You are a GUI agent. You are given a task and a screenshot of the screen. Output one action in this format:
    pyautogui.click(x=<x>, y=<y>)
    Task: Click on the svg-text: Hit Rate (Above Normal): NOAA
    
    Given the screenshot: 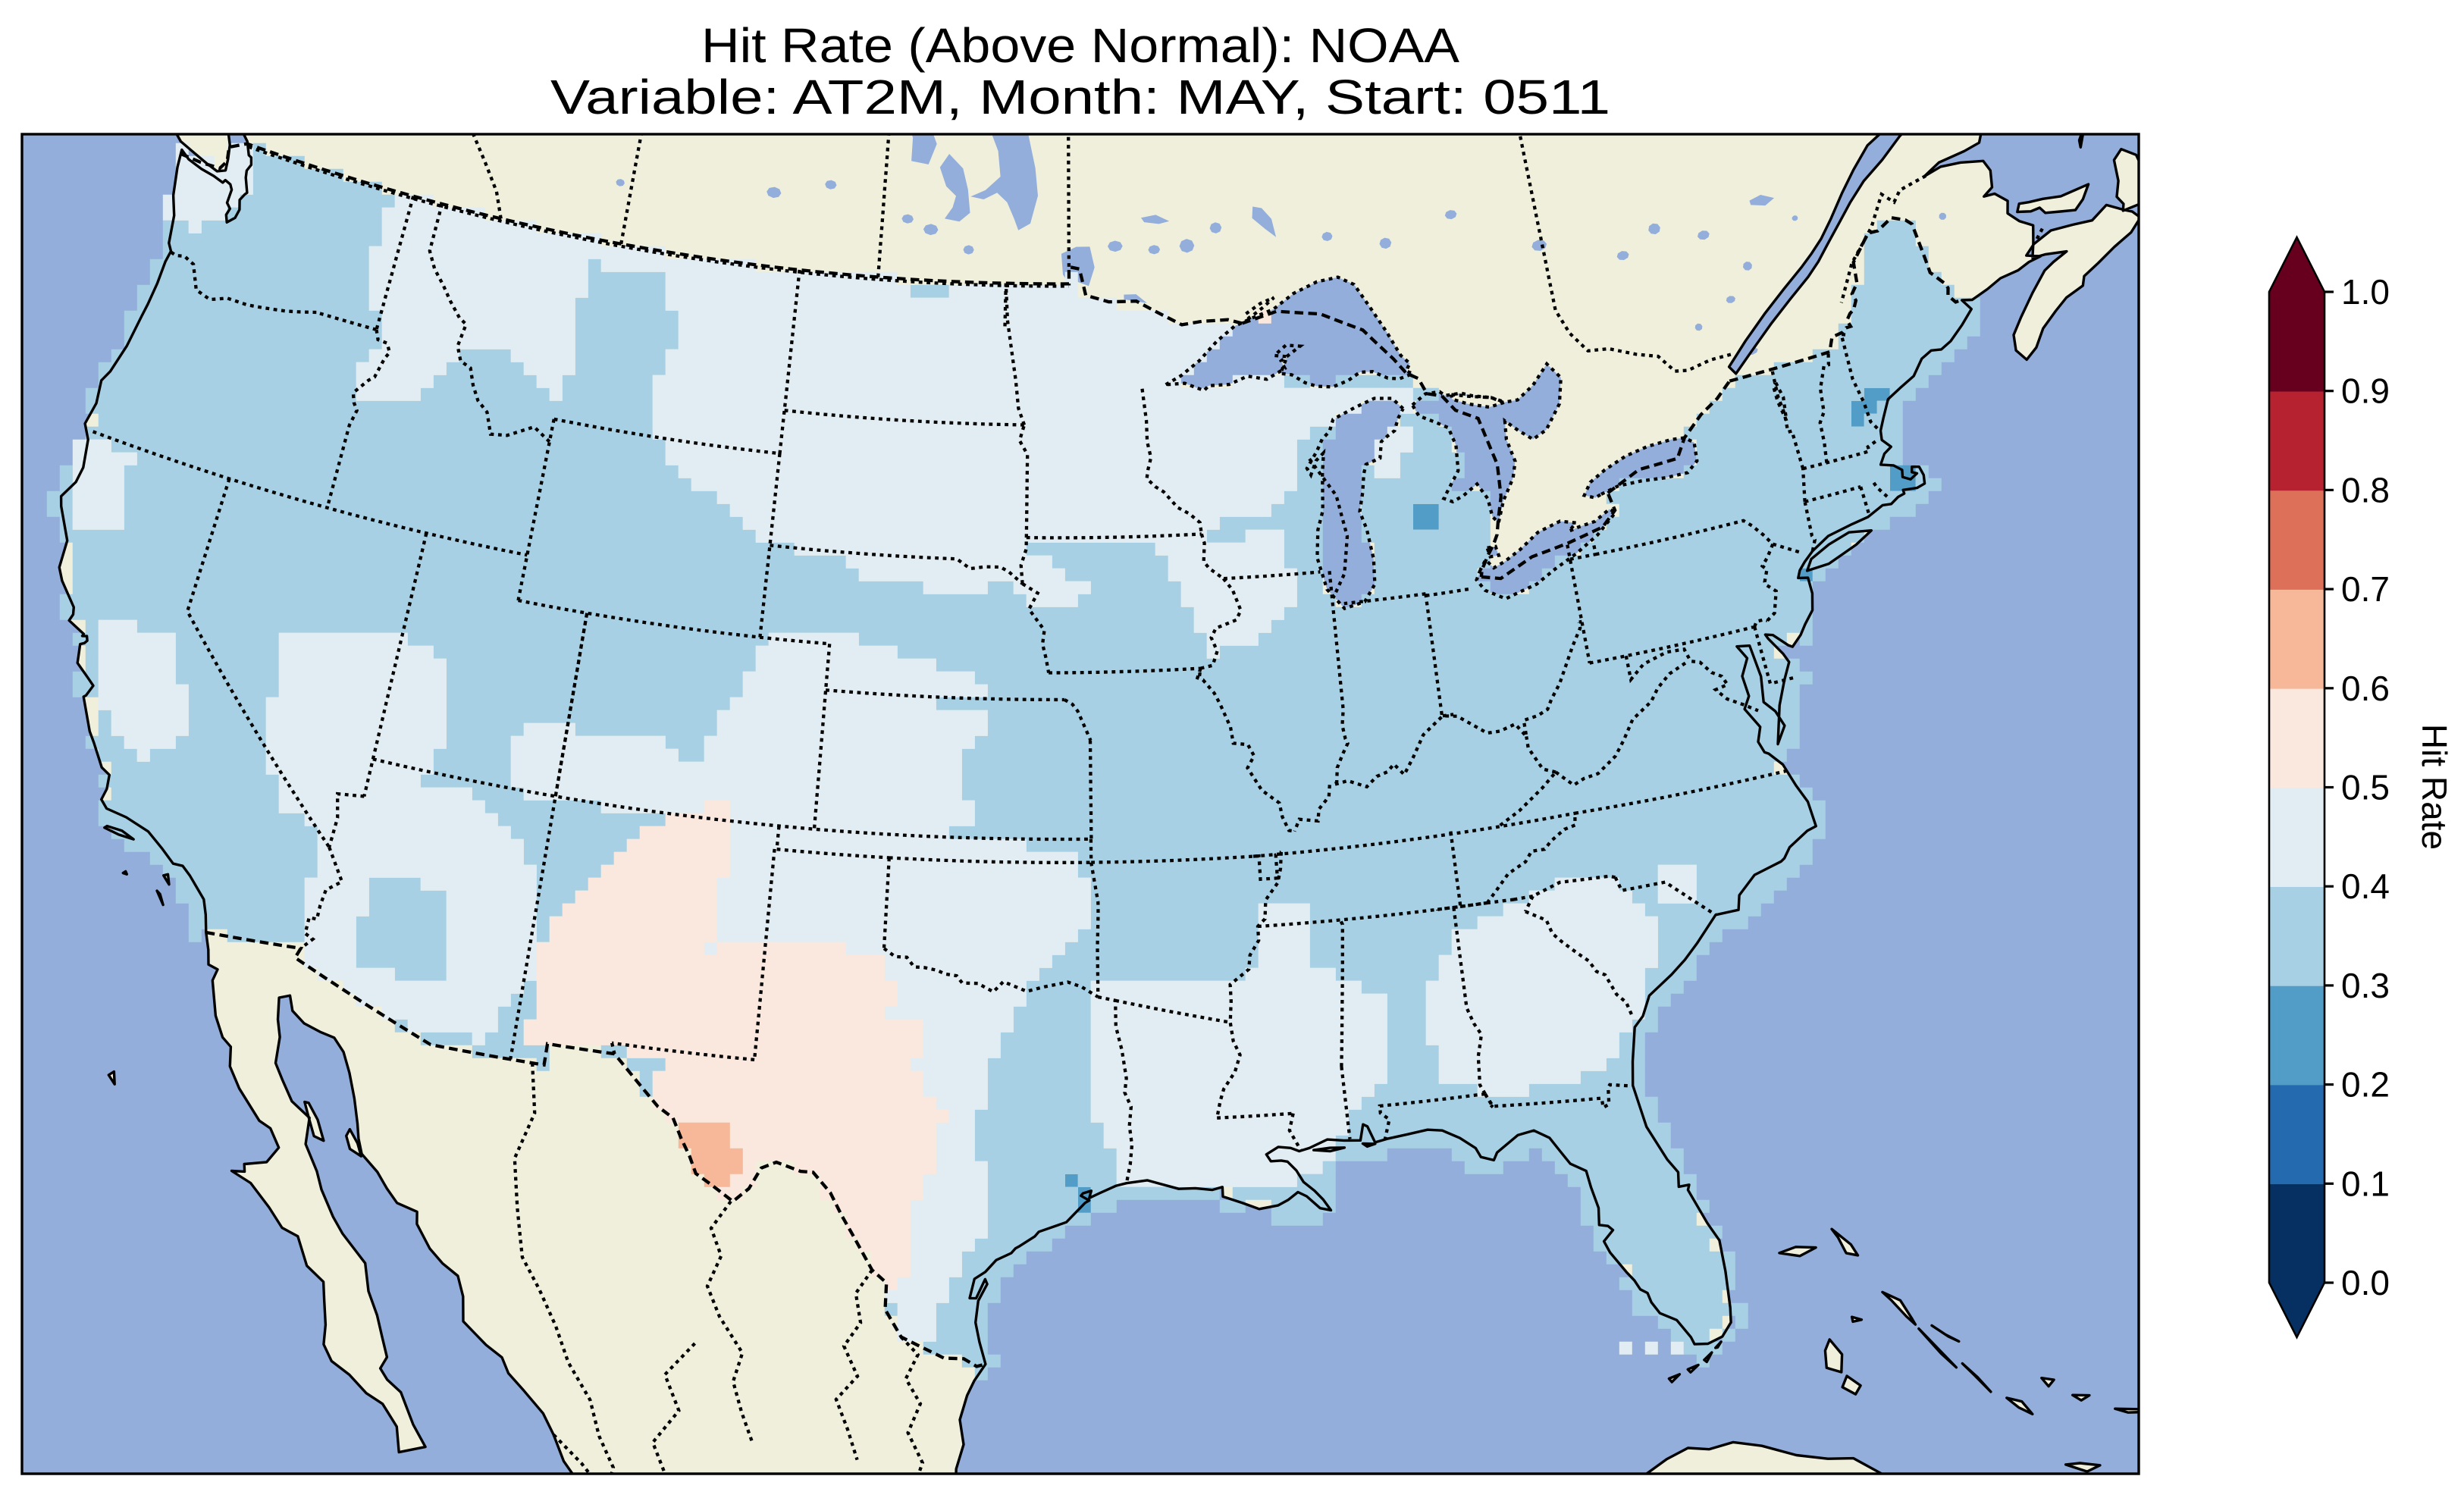 What is the action you would take?
    pyautogui.click(x=1080, y=45)
    